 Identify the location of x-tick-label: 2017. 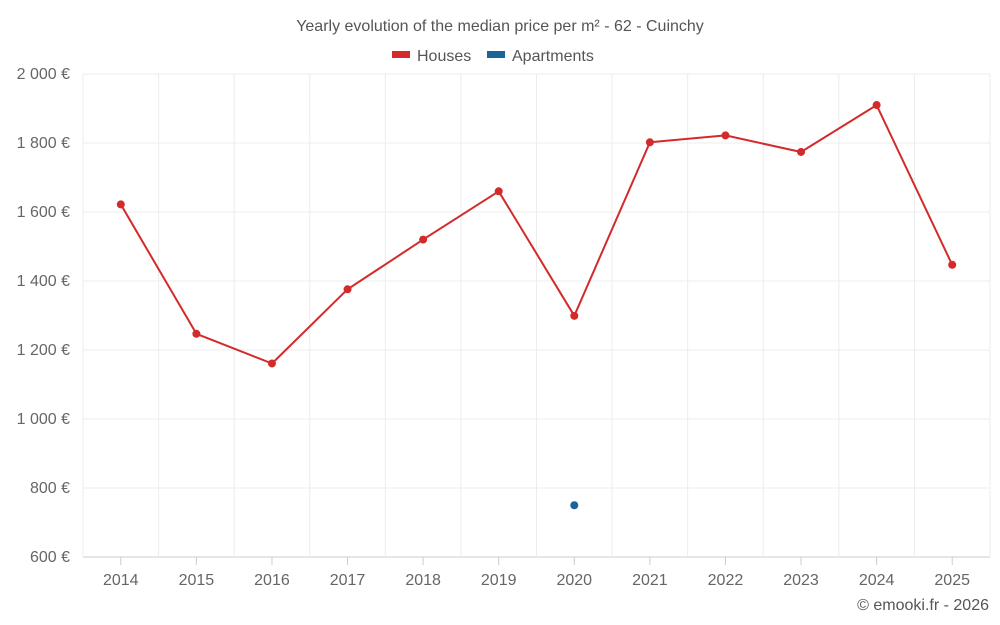
(348, 580).